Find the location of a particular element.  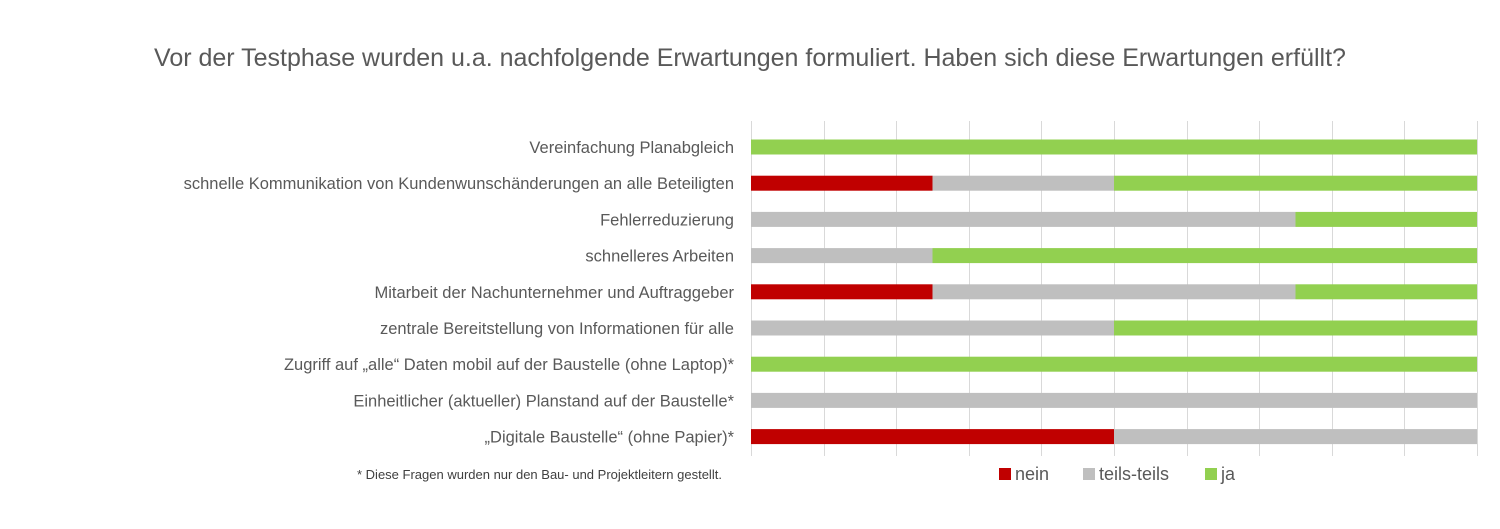

legend-swatch-teils-teils is located at coordinates (1089, 474).